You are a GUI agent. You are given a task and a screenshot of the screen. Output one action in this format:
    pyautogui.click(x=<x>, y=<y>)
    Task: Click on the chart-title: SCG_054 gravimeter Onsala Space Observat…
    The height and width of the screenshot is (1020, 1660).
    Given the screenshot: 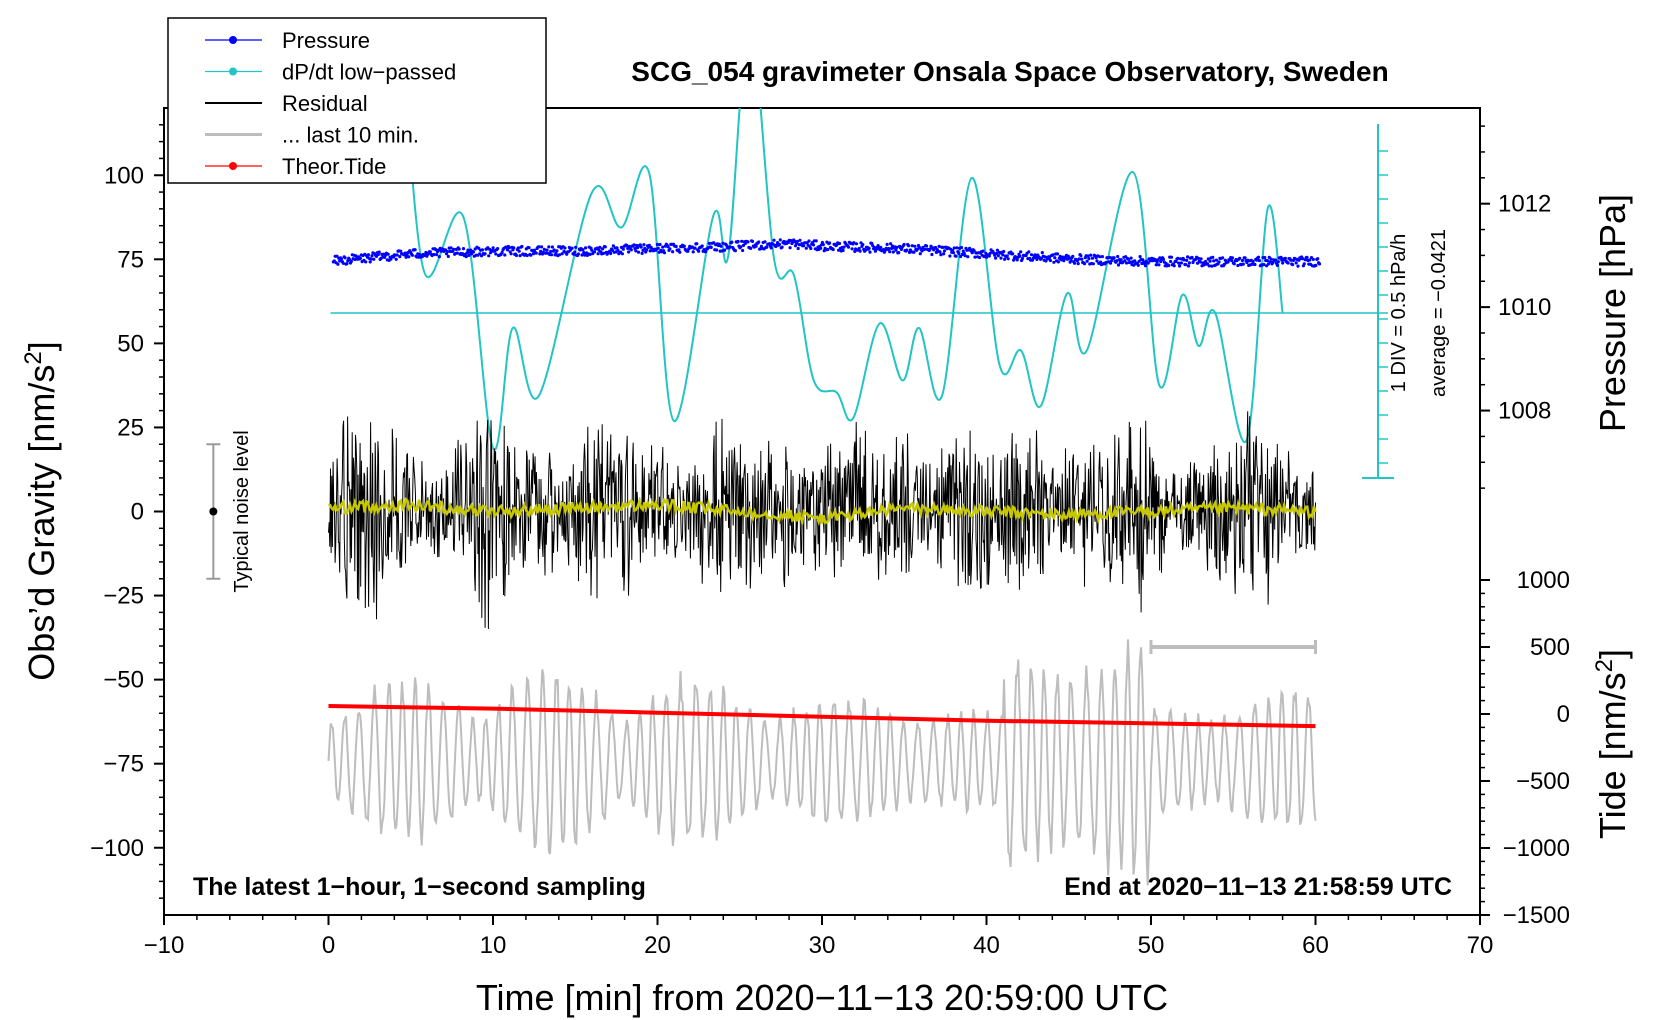 What is the action you would take?
    pyautogui.click(x=1009, y=71)
    